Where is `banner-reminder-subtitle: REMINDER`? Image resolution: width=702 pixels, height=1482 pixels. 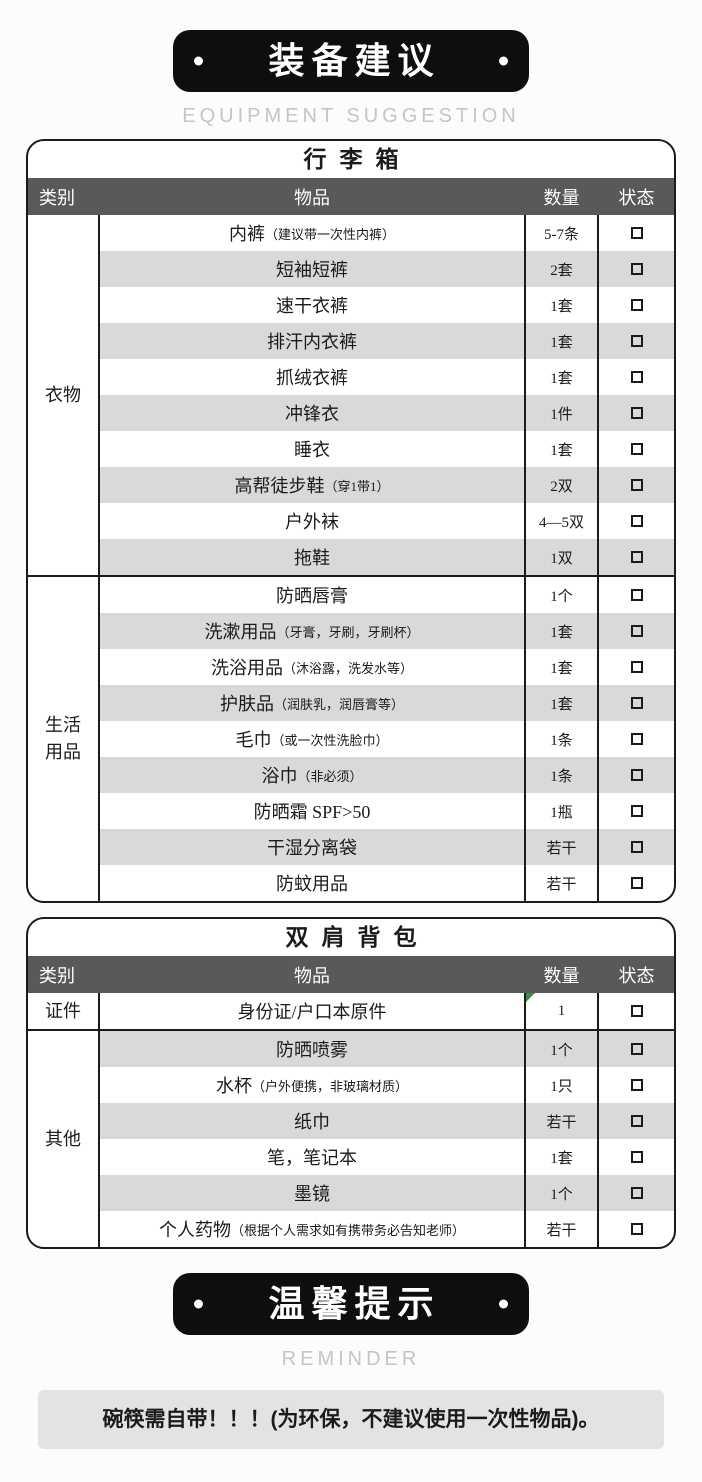
banner-reminder-subtitle: REMINDER is located at coordinates (351, 1359).